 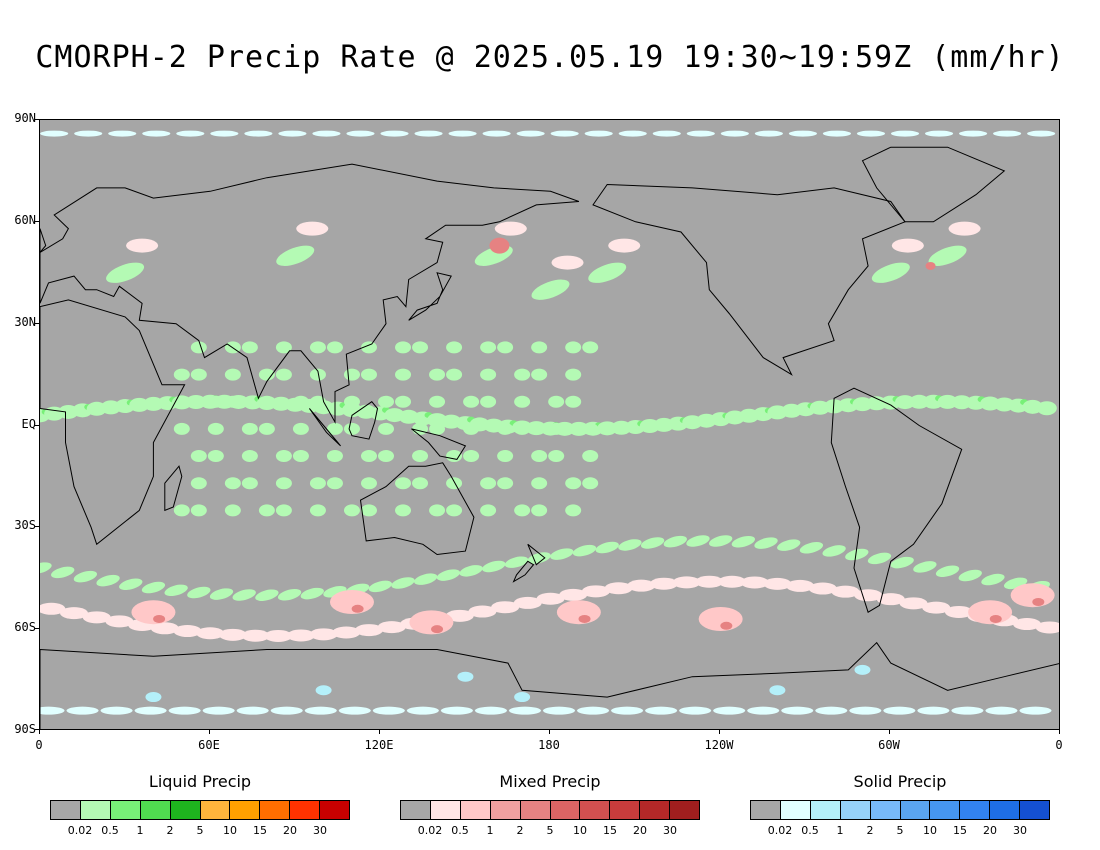 I want to click on lat-label-60n: 60N, so click(x=25, y=220).